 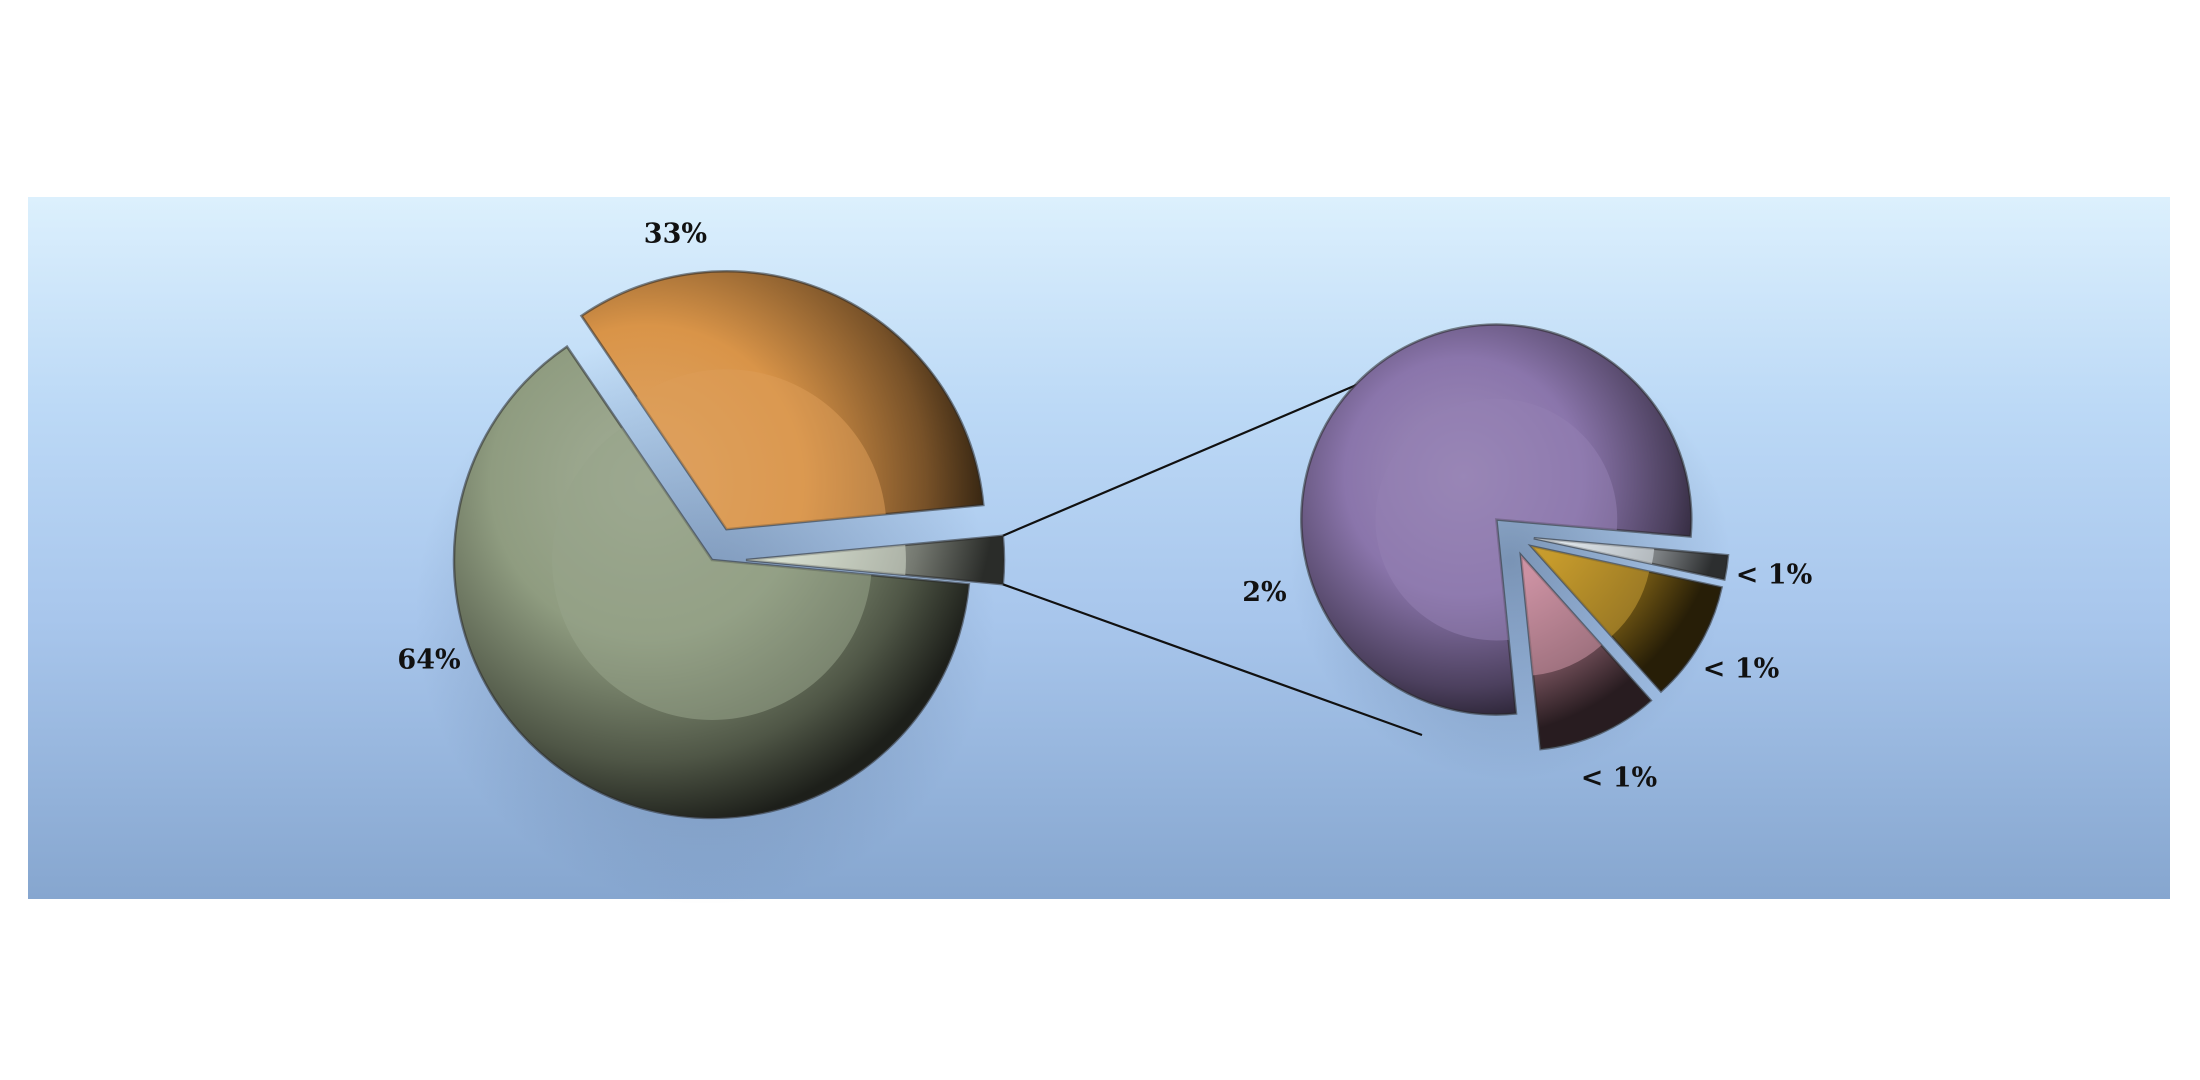 What do you see at coordinates (1264, 592) in the screenshot?
I see `secondary-pie-label-0: 2%` at bounding box center [1264, 592].